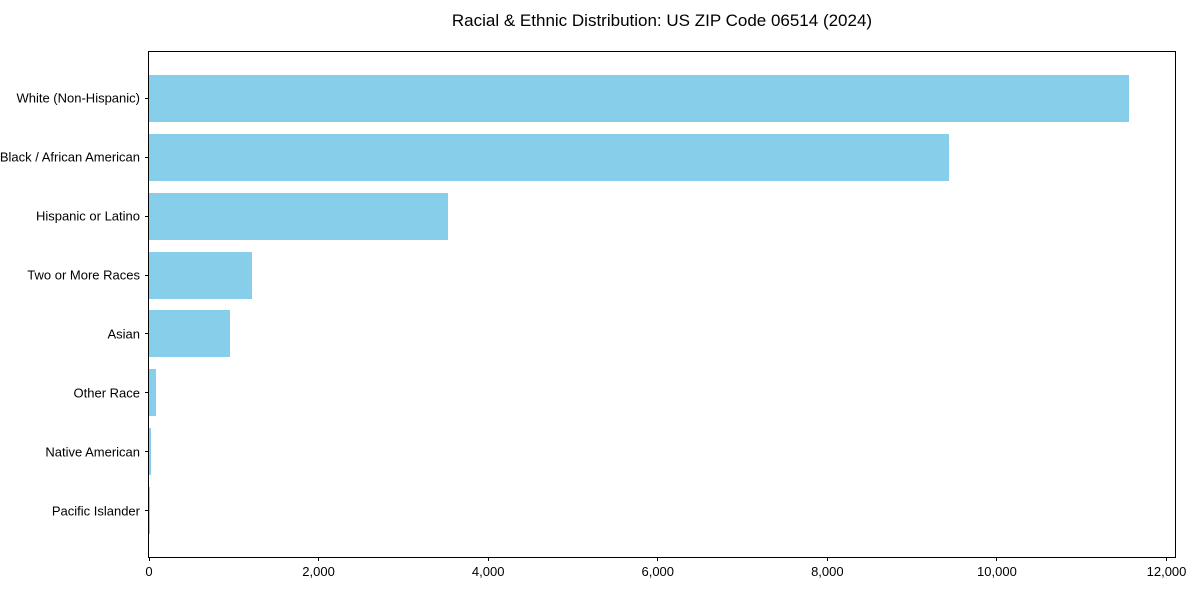 This screenshot has height=600, width=1200. What do you see at coordinates (658, 571) in the screenshot?
I see `x-tick-label: 6,000` at bounding box center [658, 571].